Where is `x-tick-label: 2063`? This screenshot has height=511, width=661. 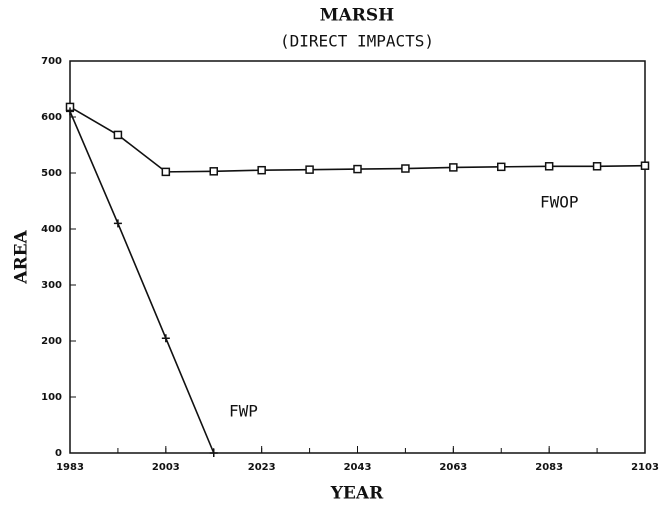
x-tick-label: 2063 is located at coordinates (453, 467).